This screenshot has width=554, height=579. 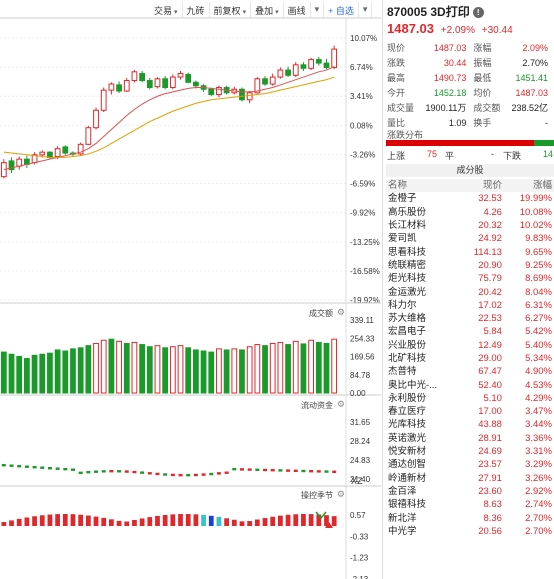 What do you see at coordinates (470, 170) in the screenshot?
I see `components-title: 成分股` at bounding box center [470, 170].